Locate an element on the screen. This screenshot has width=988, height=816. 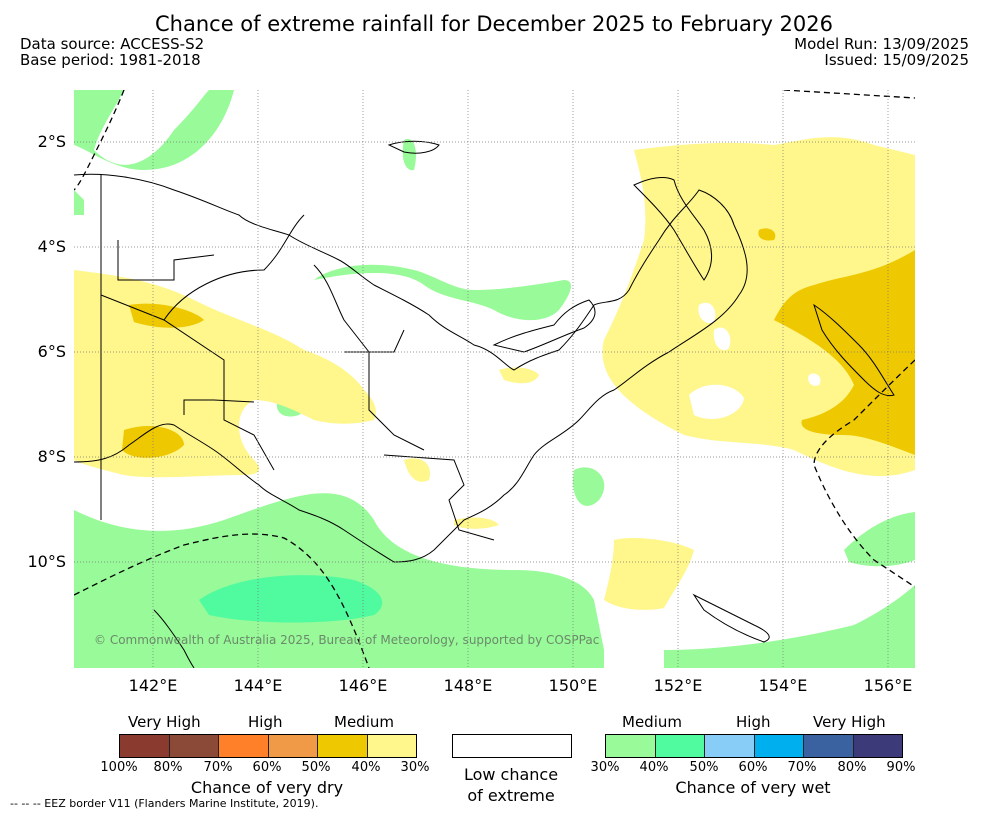
lon-label-154e: 154°E is located at coordinates (783, 685).